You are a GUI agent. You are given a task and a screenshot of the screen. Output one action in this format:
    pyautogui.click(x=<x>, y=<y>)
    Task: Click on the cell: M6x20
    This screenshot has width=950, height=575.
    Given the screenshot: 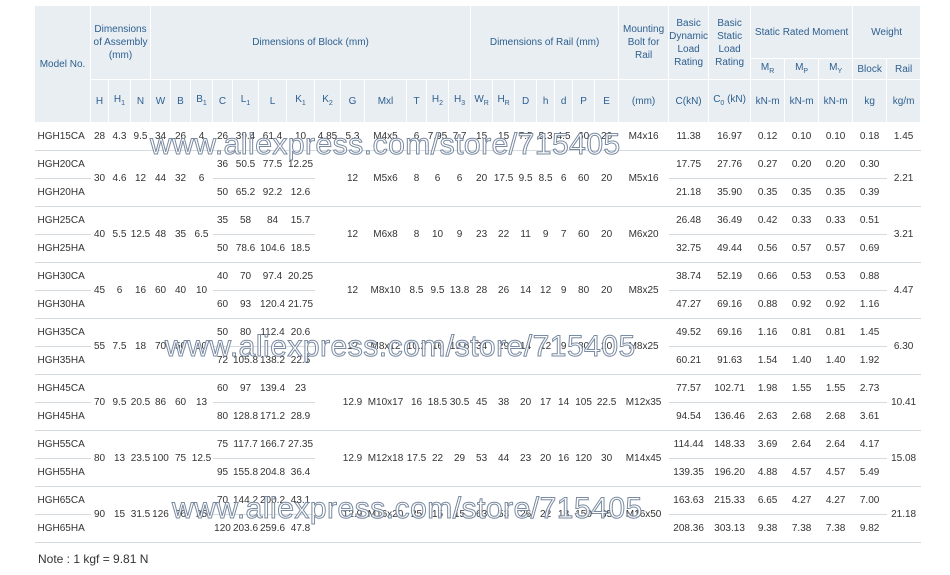 What is the action you would take?
    pyautogui.click(x=643, y=234)
    